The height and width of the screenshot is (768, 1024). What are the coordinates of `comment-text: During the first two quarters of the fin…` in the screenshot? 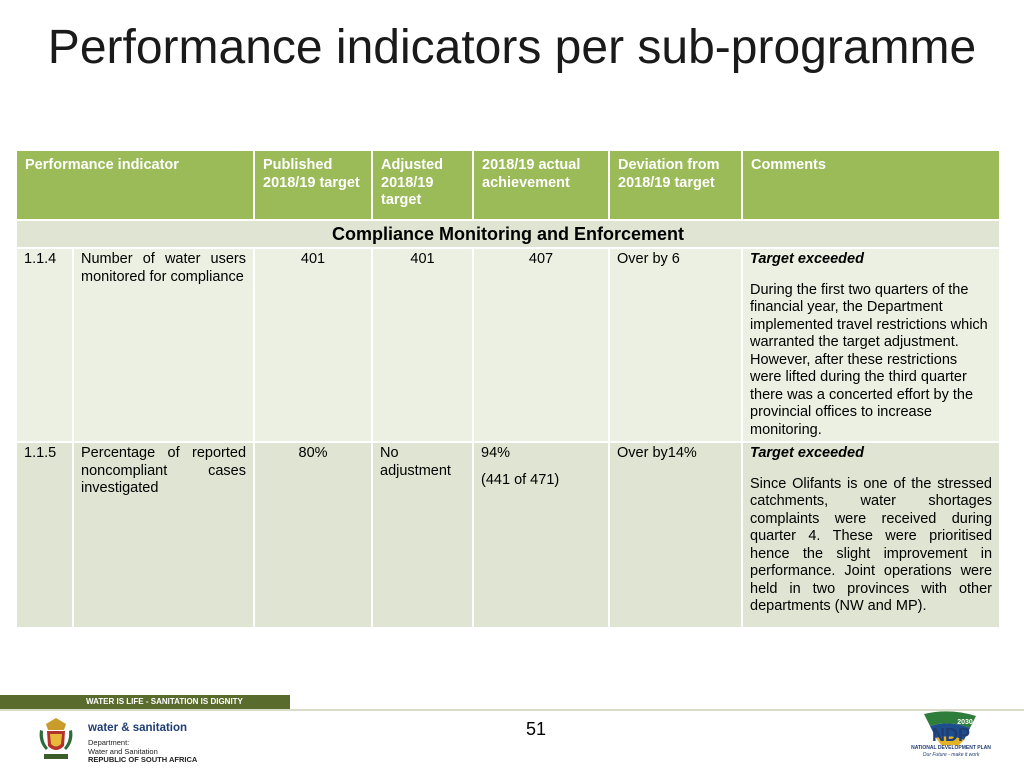 It's located at (869, 359).